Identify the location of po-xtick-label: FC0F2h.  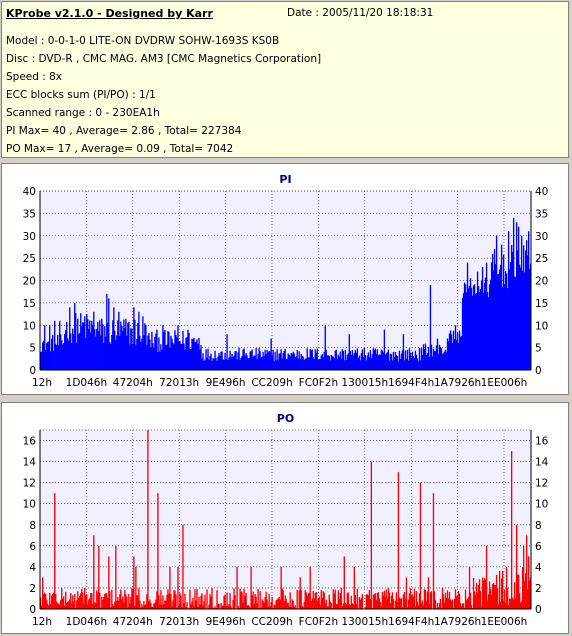
(318, 622).